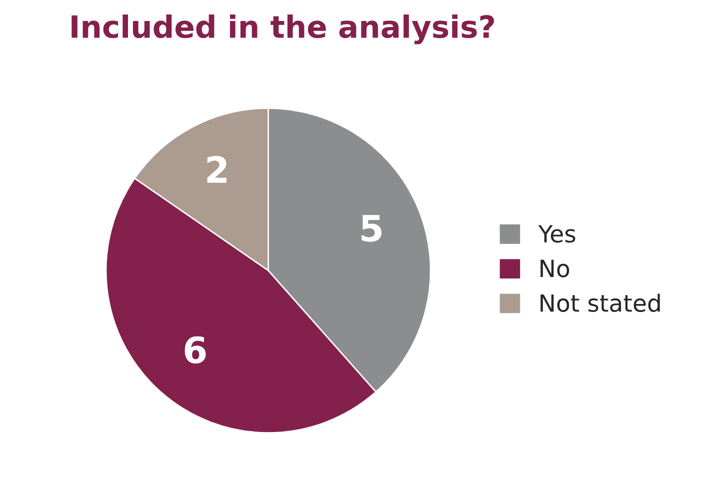 The height and width of the screenshot is (483, 706). I want to click on legend-label: Yes, so click(557, 234).